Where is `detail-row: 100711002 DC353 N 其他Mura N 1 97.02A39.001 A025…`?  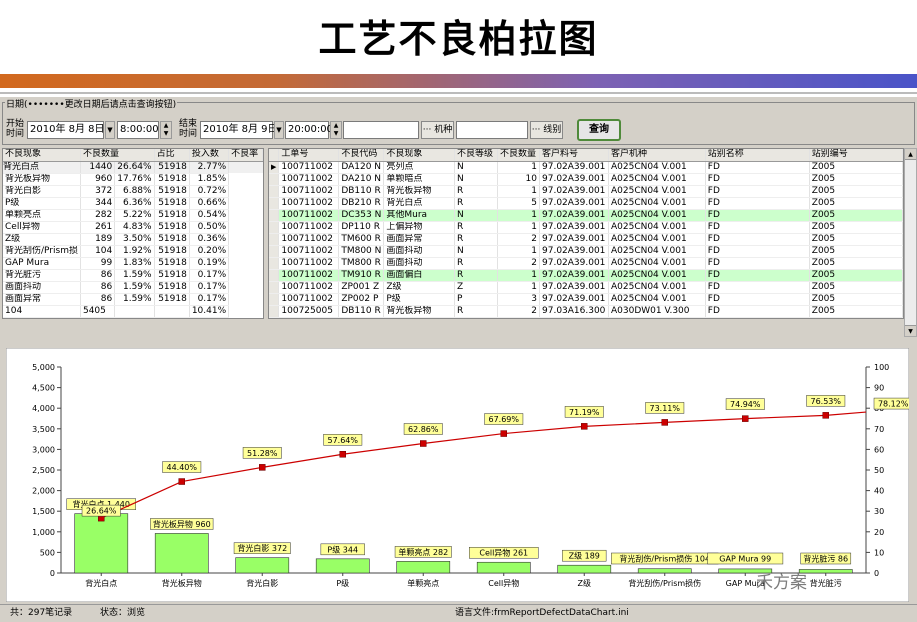
detail-row: 100711002 DC353 N 其他Mura N 1 97.02A39.001 A025… is located at coordinates (586, 215).